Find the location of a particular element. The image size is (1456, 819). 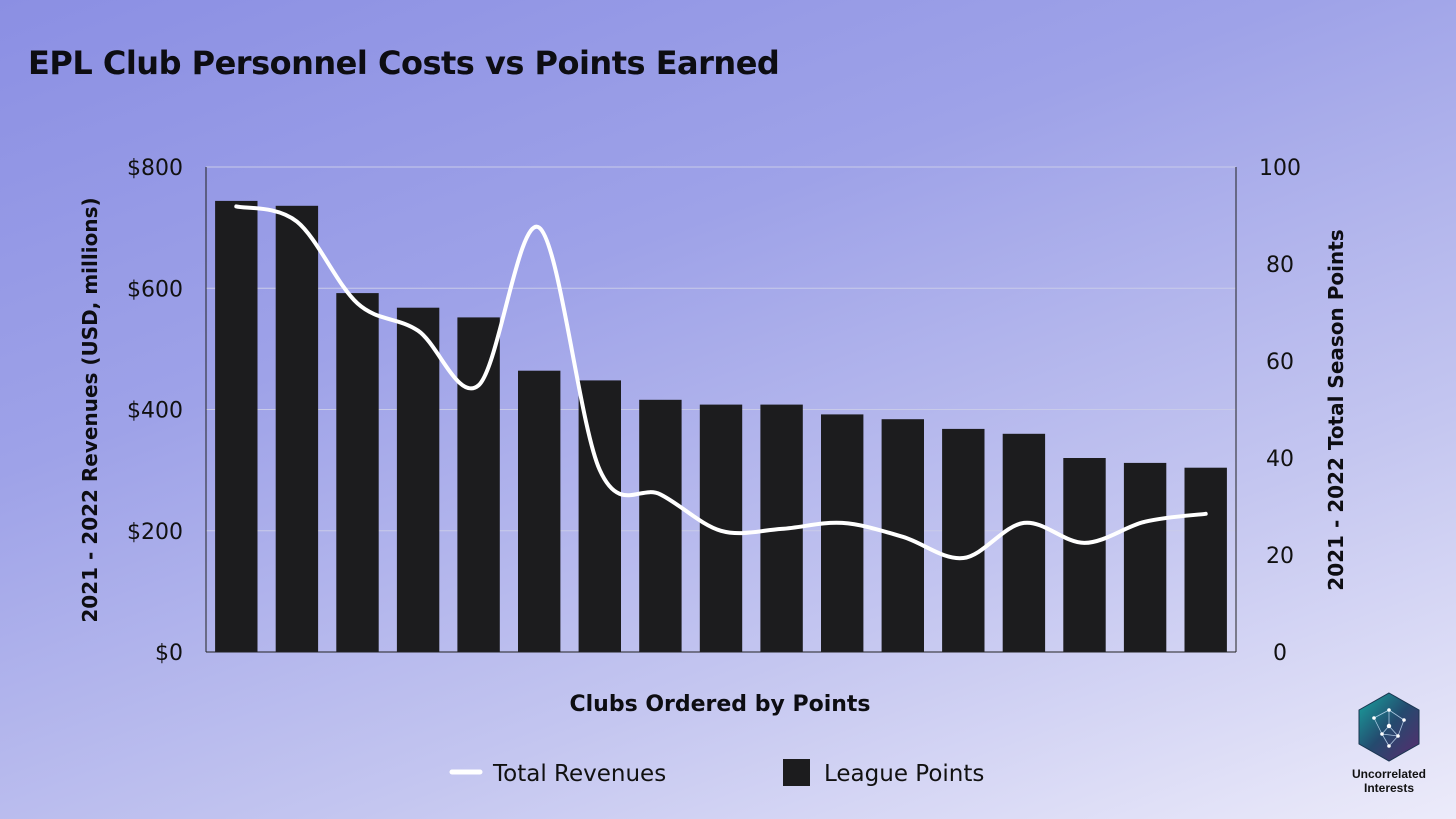

legend-label-total-revenues: Total Revenues is located at coordinates (579, 774).